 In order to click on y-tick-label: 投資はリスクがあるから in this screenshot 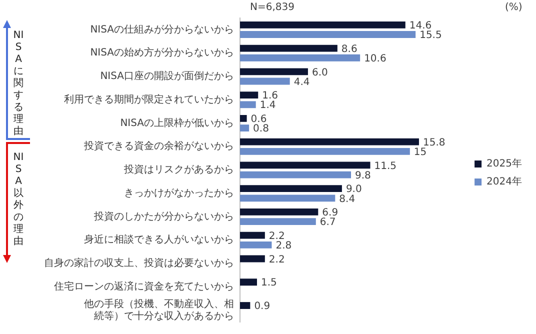, I will do `click(178, 170)`.